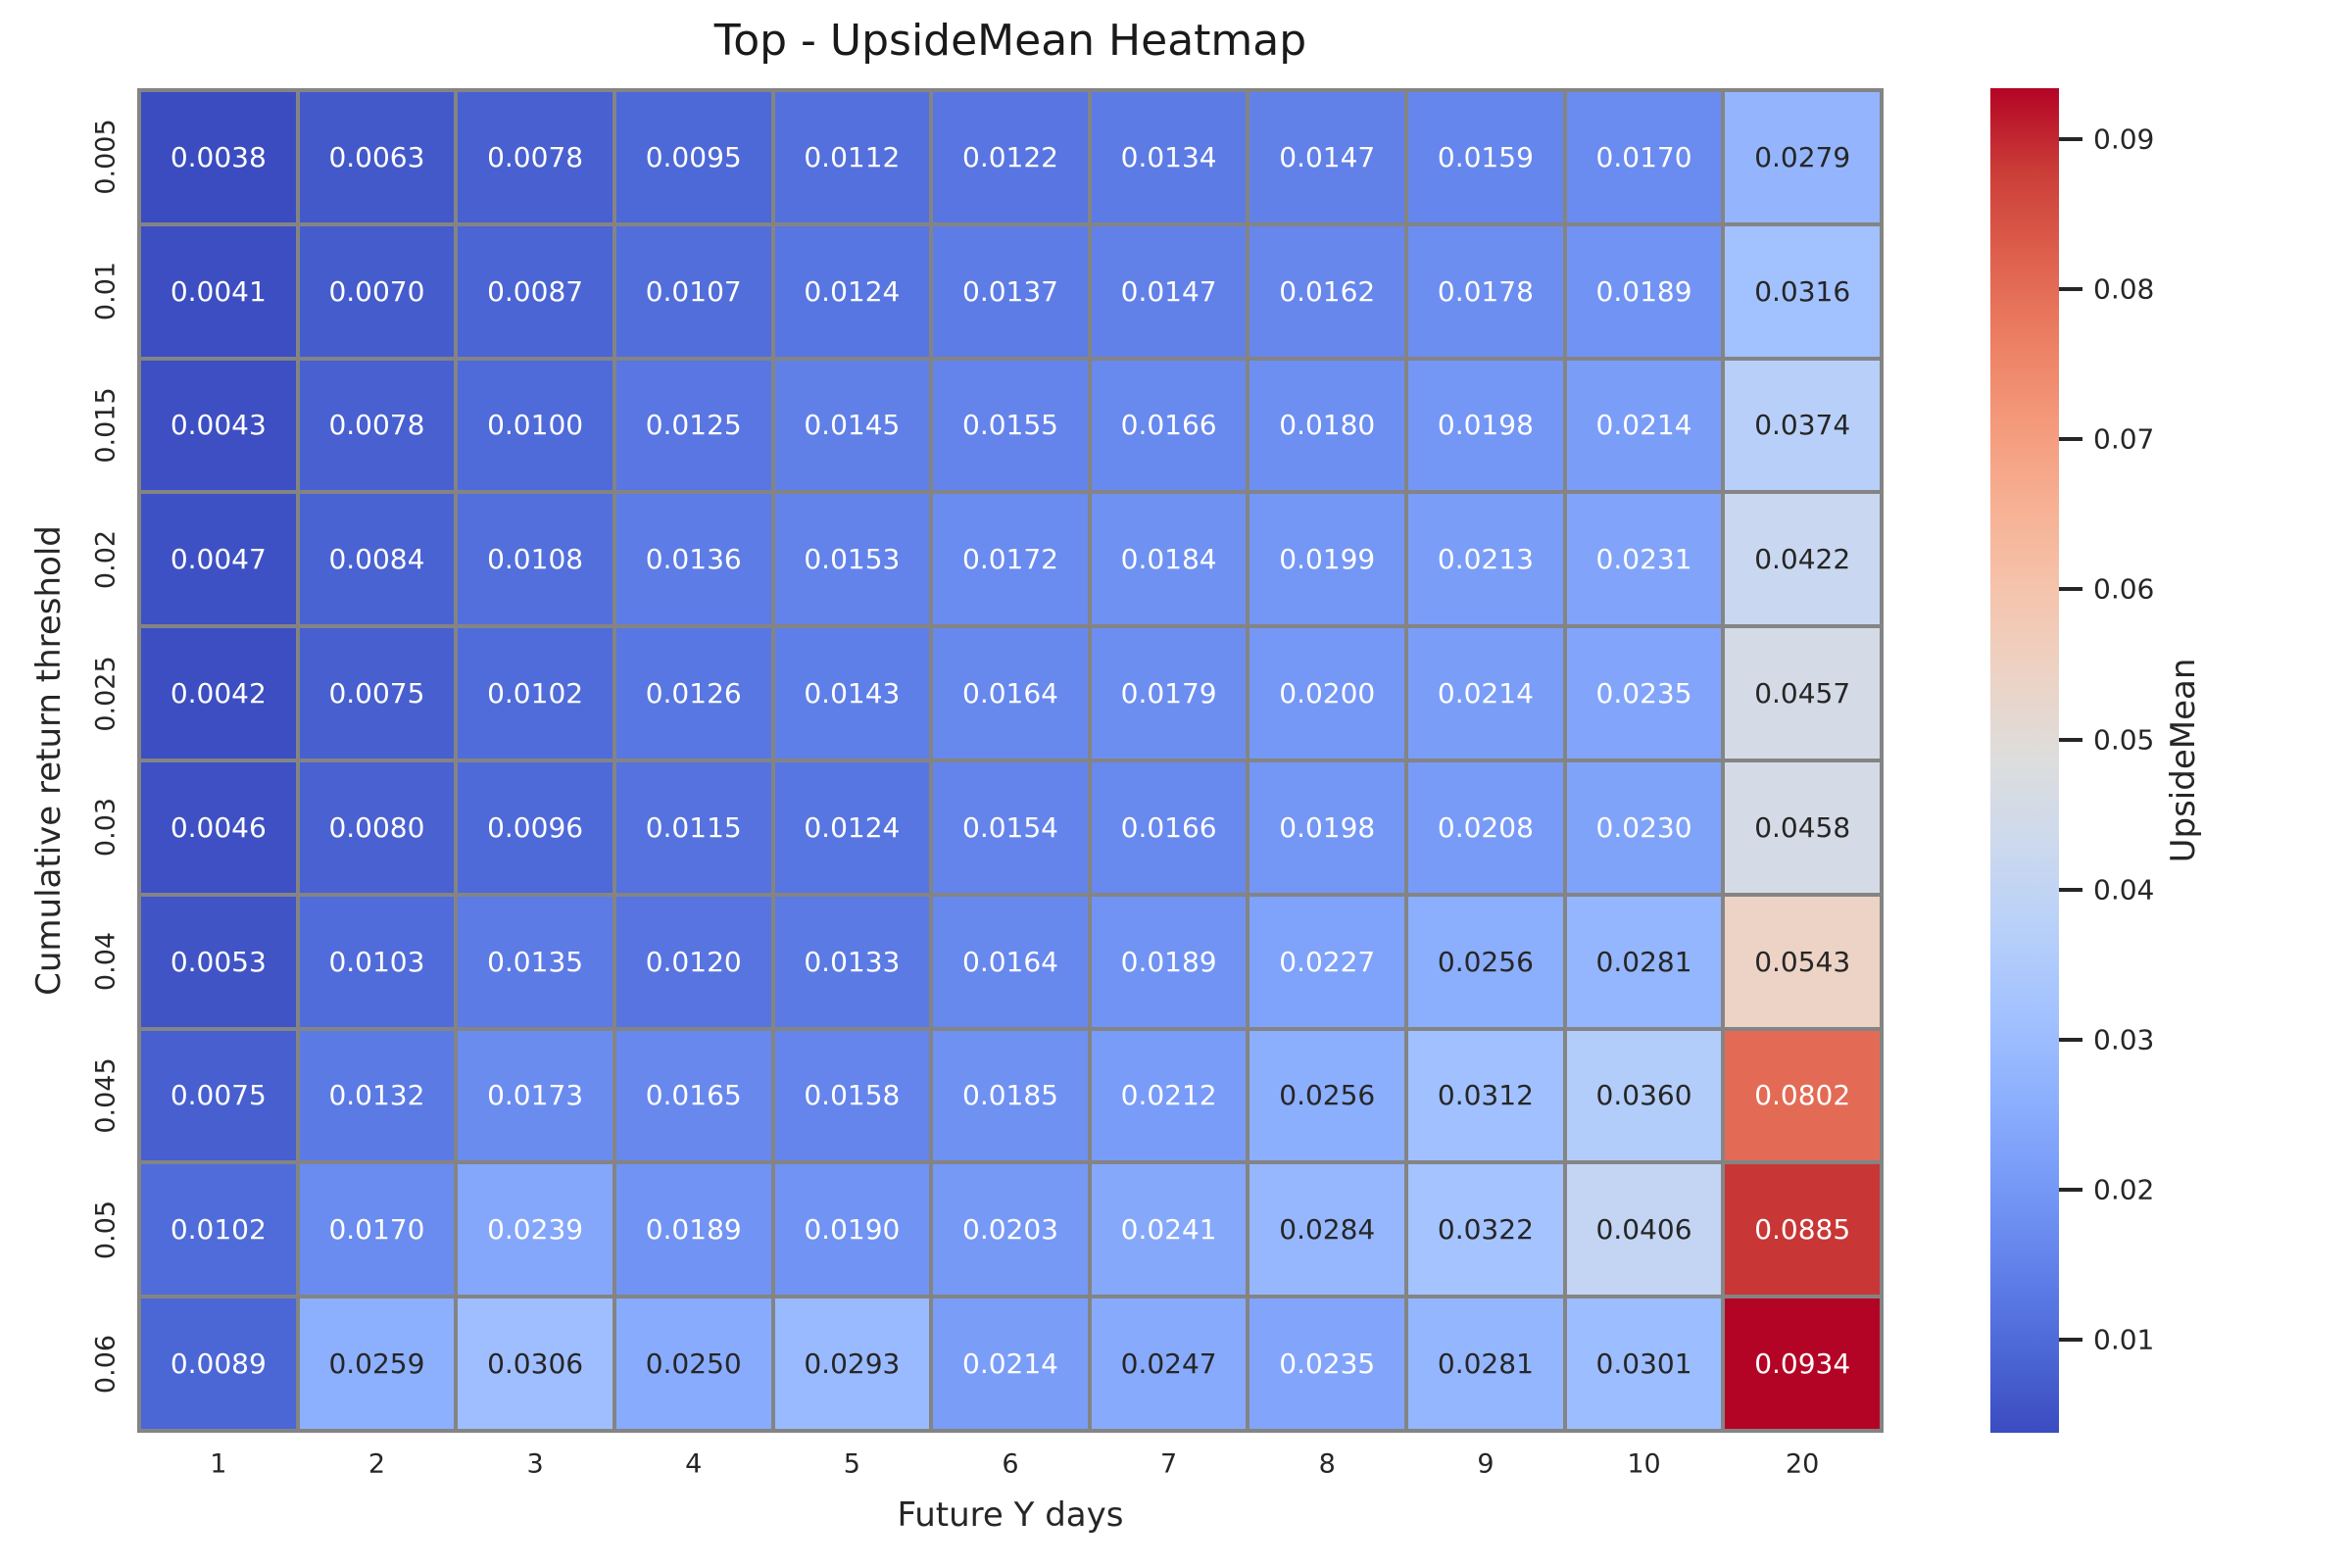  Describe the element at coordinates (535, 291) in the screenshot. I see `heatmap-cell-r2-c3: 0.0087` at that location.